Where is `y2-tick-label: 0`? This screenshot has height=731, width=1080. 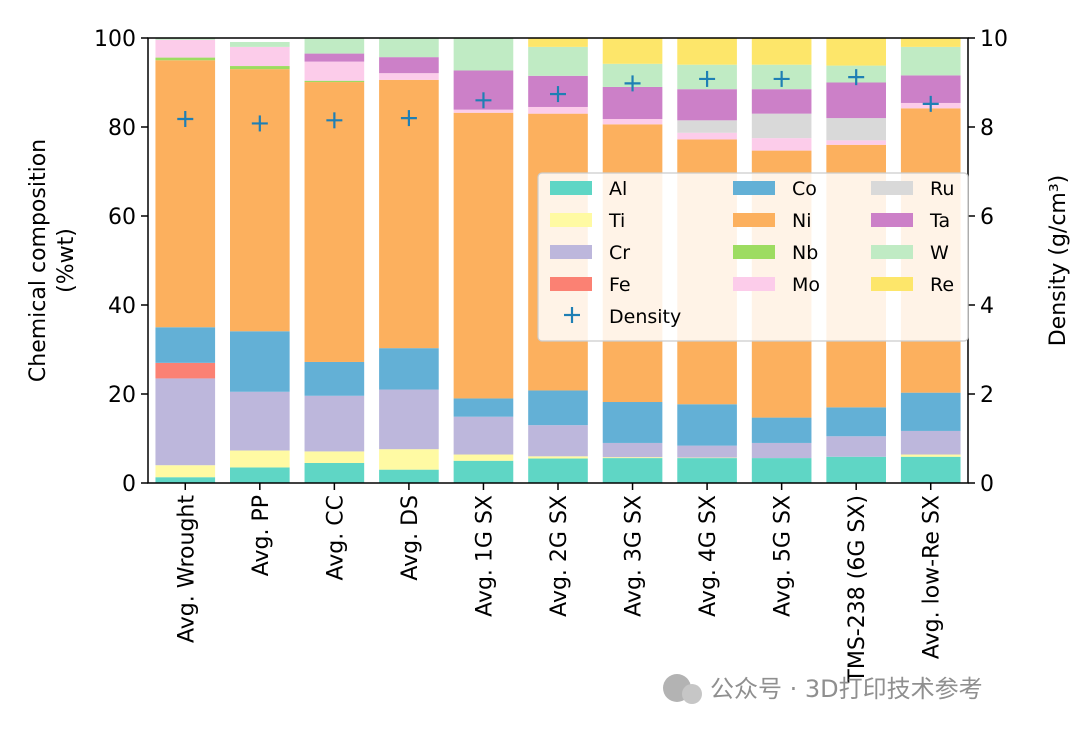 y2-tick-label: 0 is located at coordinates (987, 484).